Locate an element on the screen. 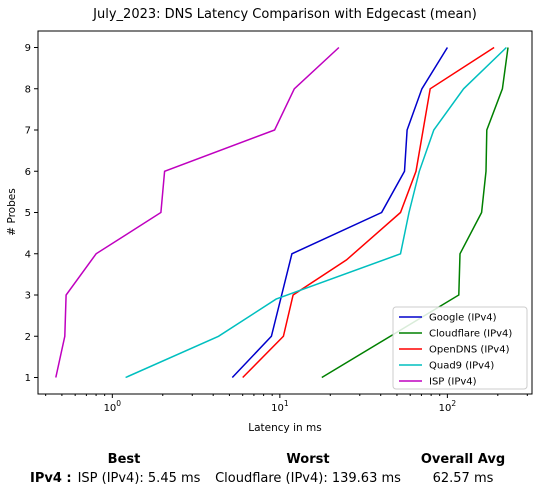  x-axis-label: Latency in ms is located at coordinates (284, 428).